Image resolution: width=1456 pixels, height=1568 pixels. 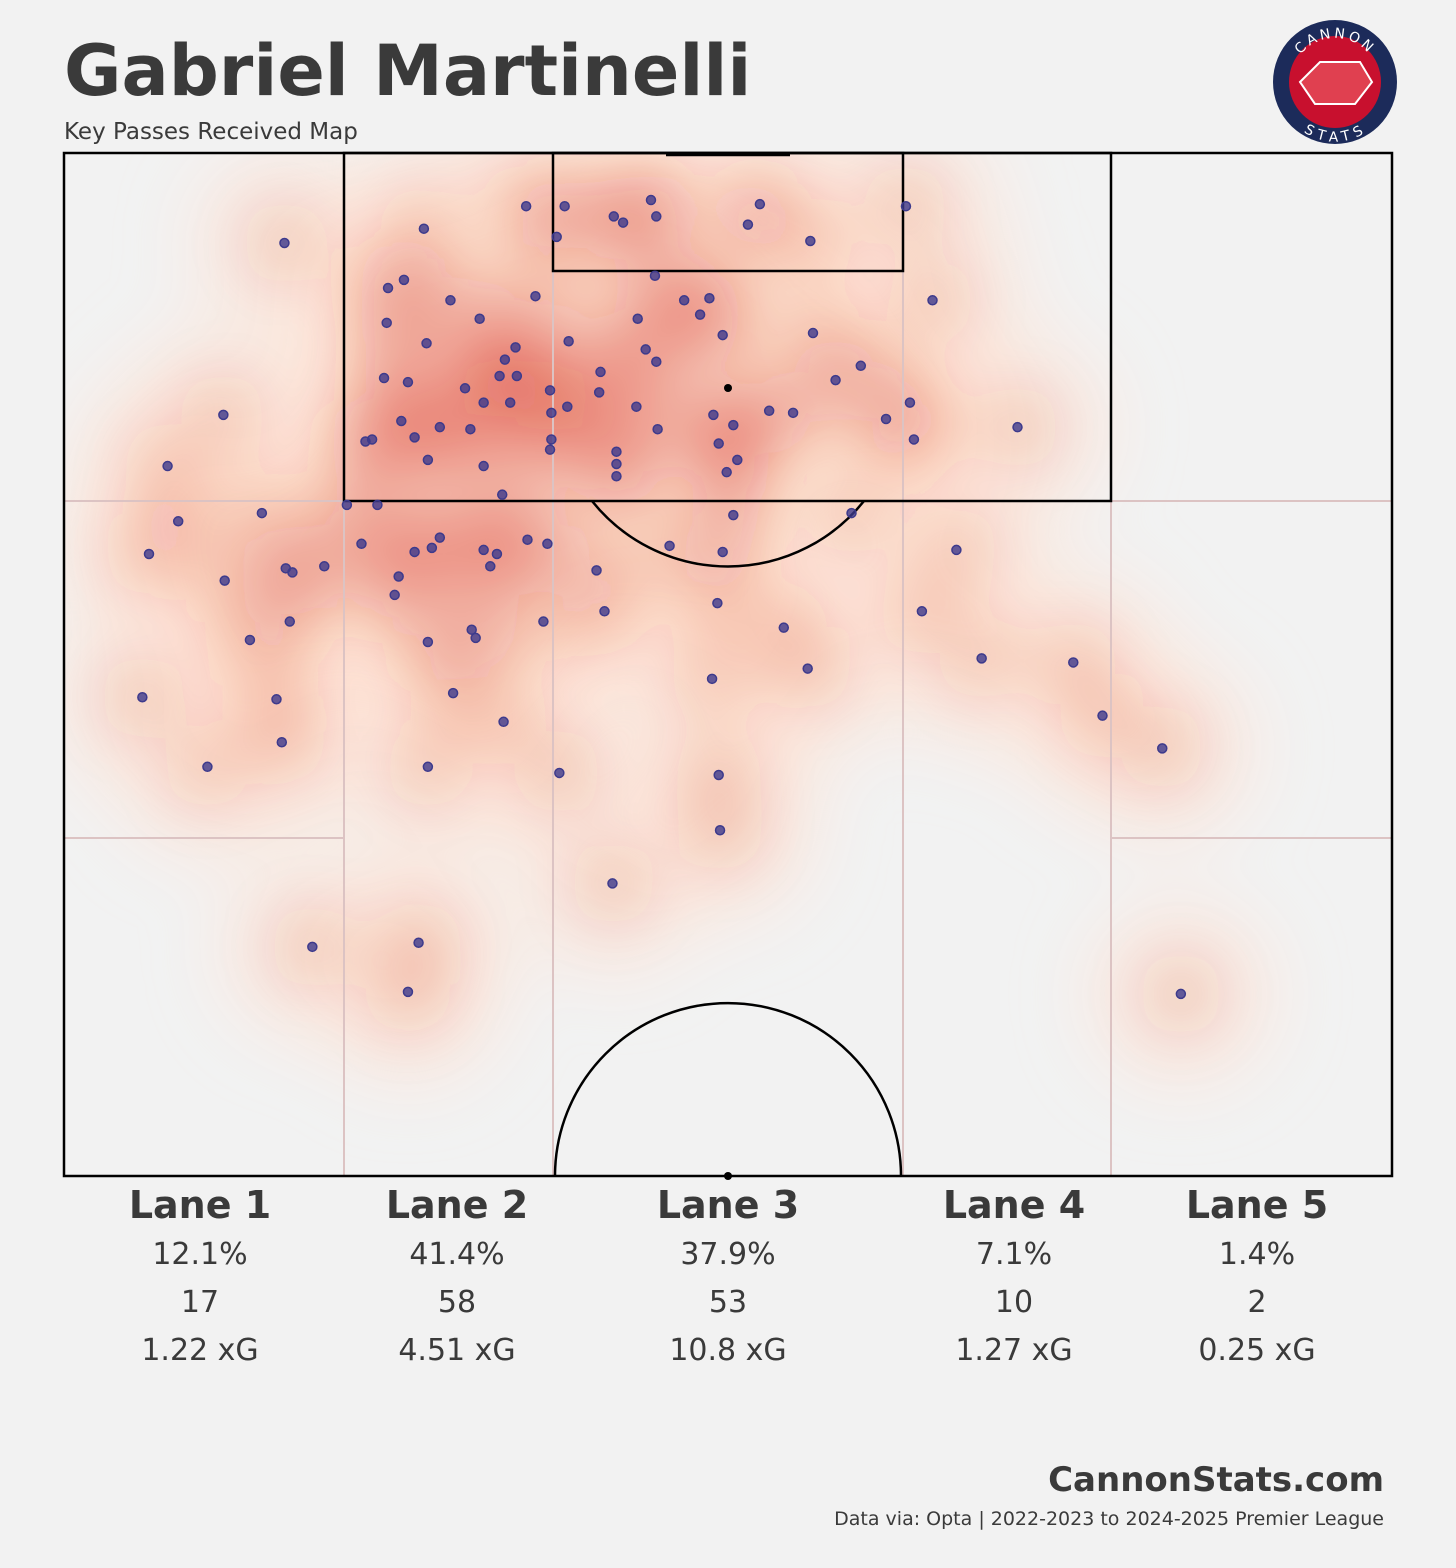 What do you see at coordinates (199, 1254) in the screenshot?
I see `lane-share: 12.1%` at bounding box center [199, 1254].